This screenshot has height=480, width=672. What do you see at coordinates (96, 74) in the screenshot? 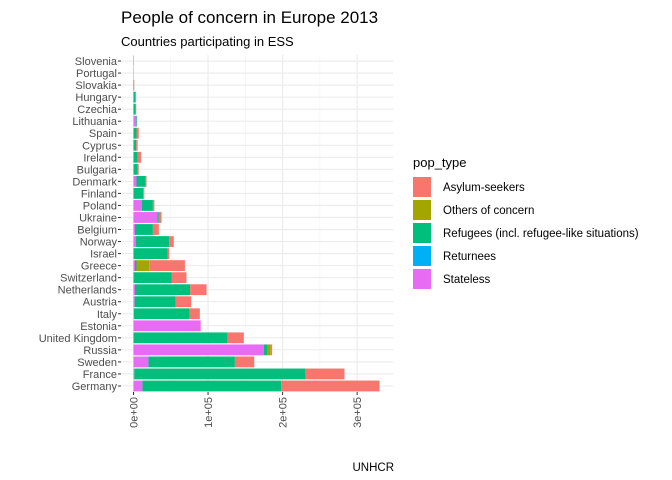
I see `y-tick-label: Portugal` at bounding box center [96, 74].